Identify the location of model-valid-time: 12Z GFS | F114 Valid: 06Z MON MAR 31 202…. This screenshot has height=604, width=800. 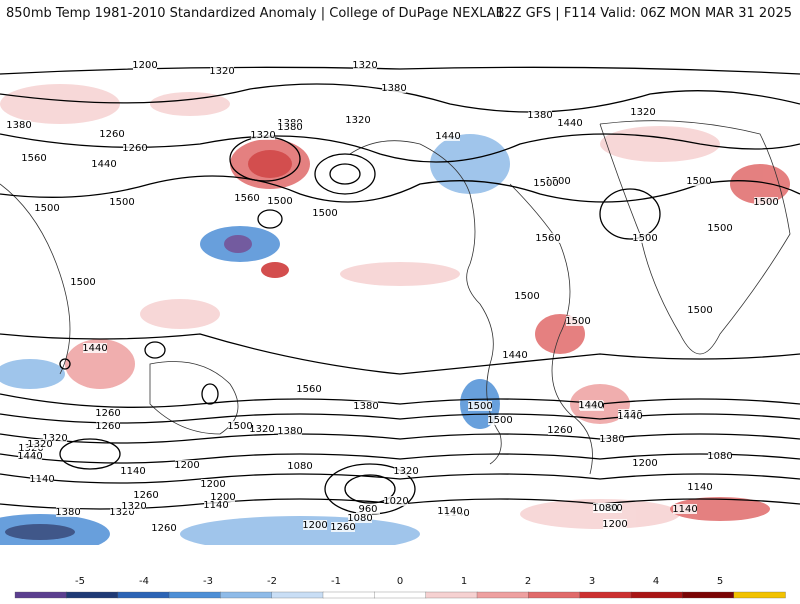
(644, 13).